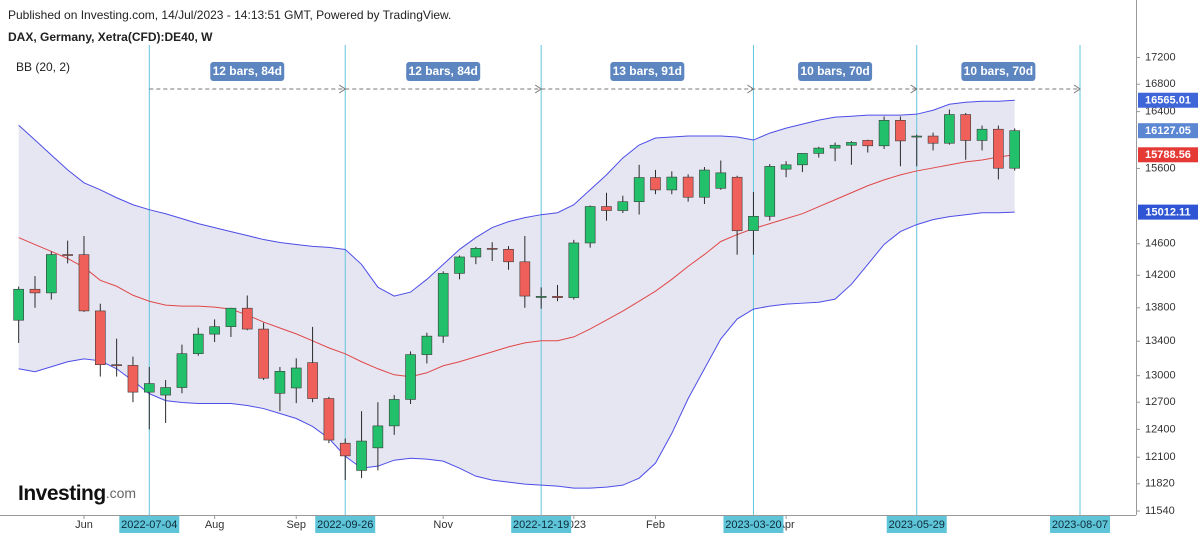 Image resolution: width=1200 pixels, height=536 pixels. Describe the element at coordinates (1160, 244) in the screenshot. I see `y-tick-label: 14600` at that location.